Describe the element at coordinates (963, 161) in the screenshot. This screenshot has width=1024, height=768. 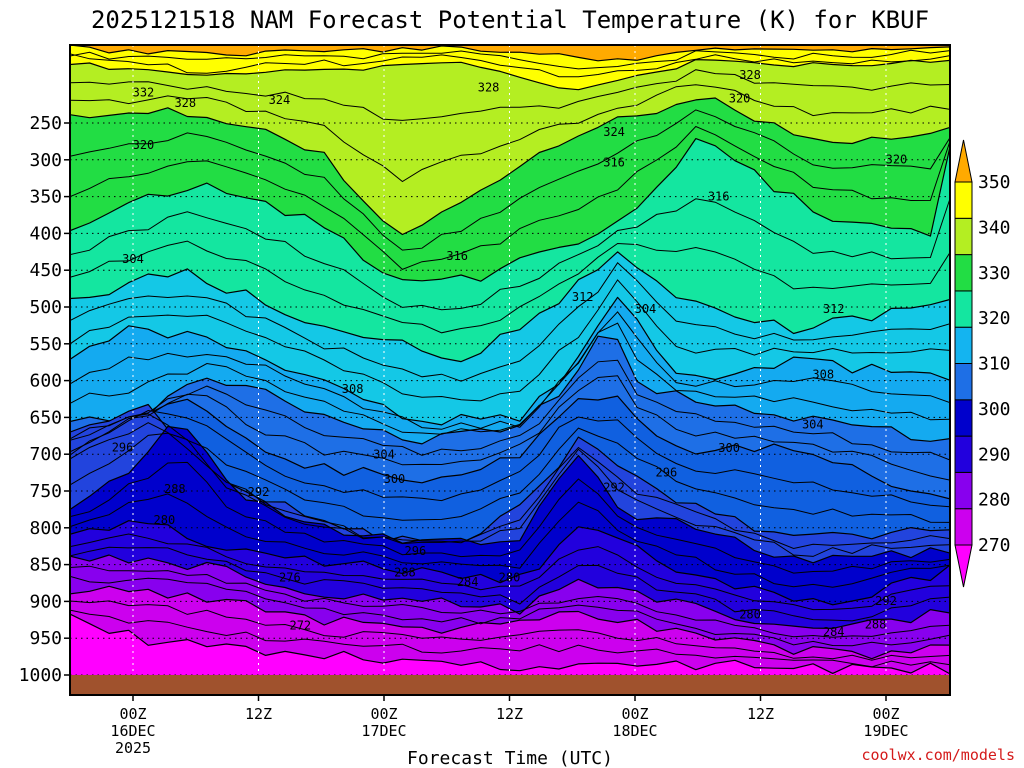
I see `colorbar-arrow-top` at that location.